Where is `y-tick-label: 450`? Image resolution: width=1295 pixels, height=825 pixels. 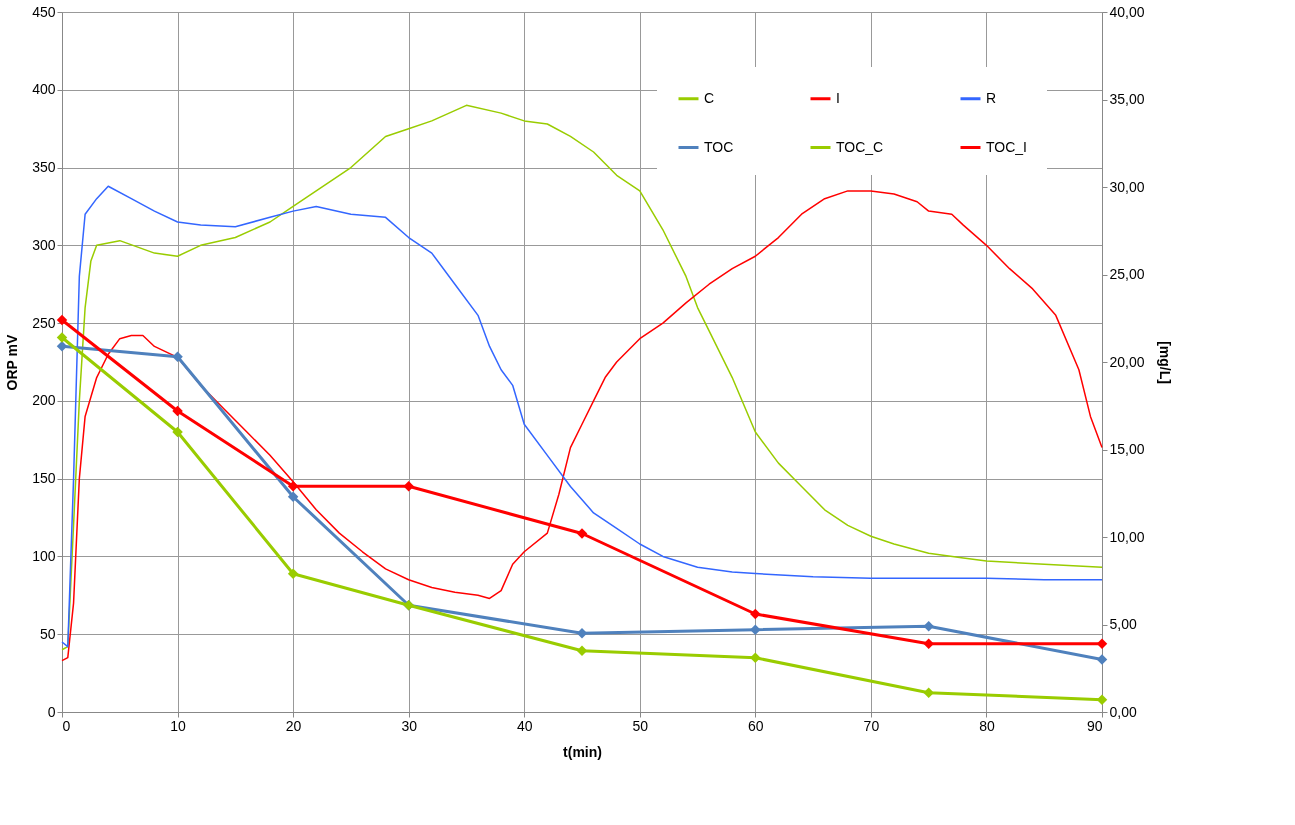
y-tick-label: 450 is located at coordinates (44, 11).